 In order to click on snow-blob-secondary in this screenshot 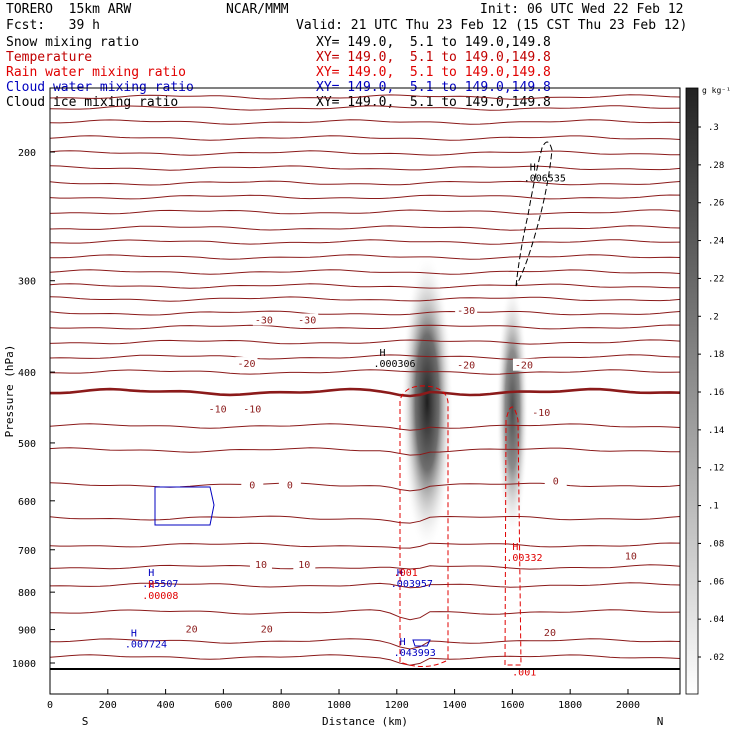, I will do `click(512, 409)`.